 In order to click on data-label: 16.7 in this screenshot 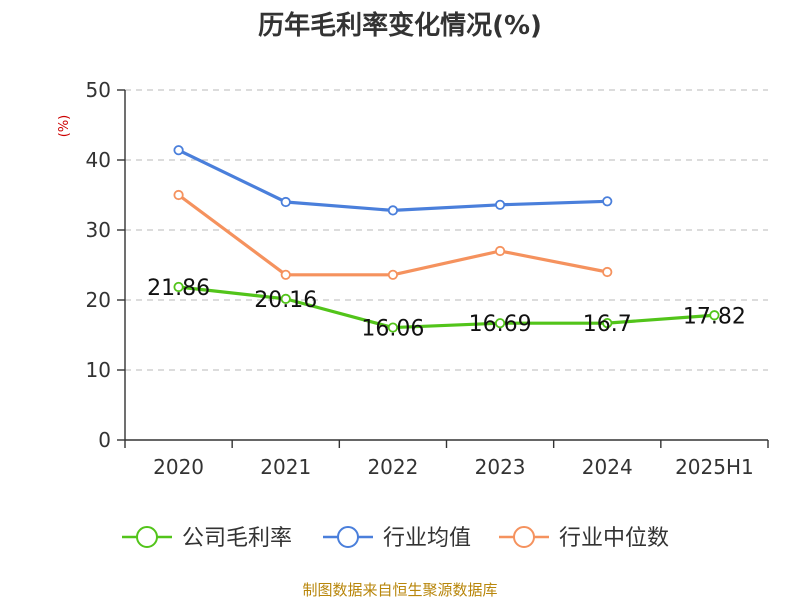, I will do `click(607, 324)`.